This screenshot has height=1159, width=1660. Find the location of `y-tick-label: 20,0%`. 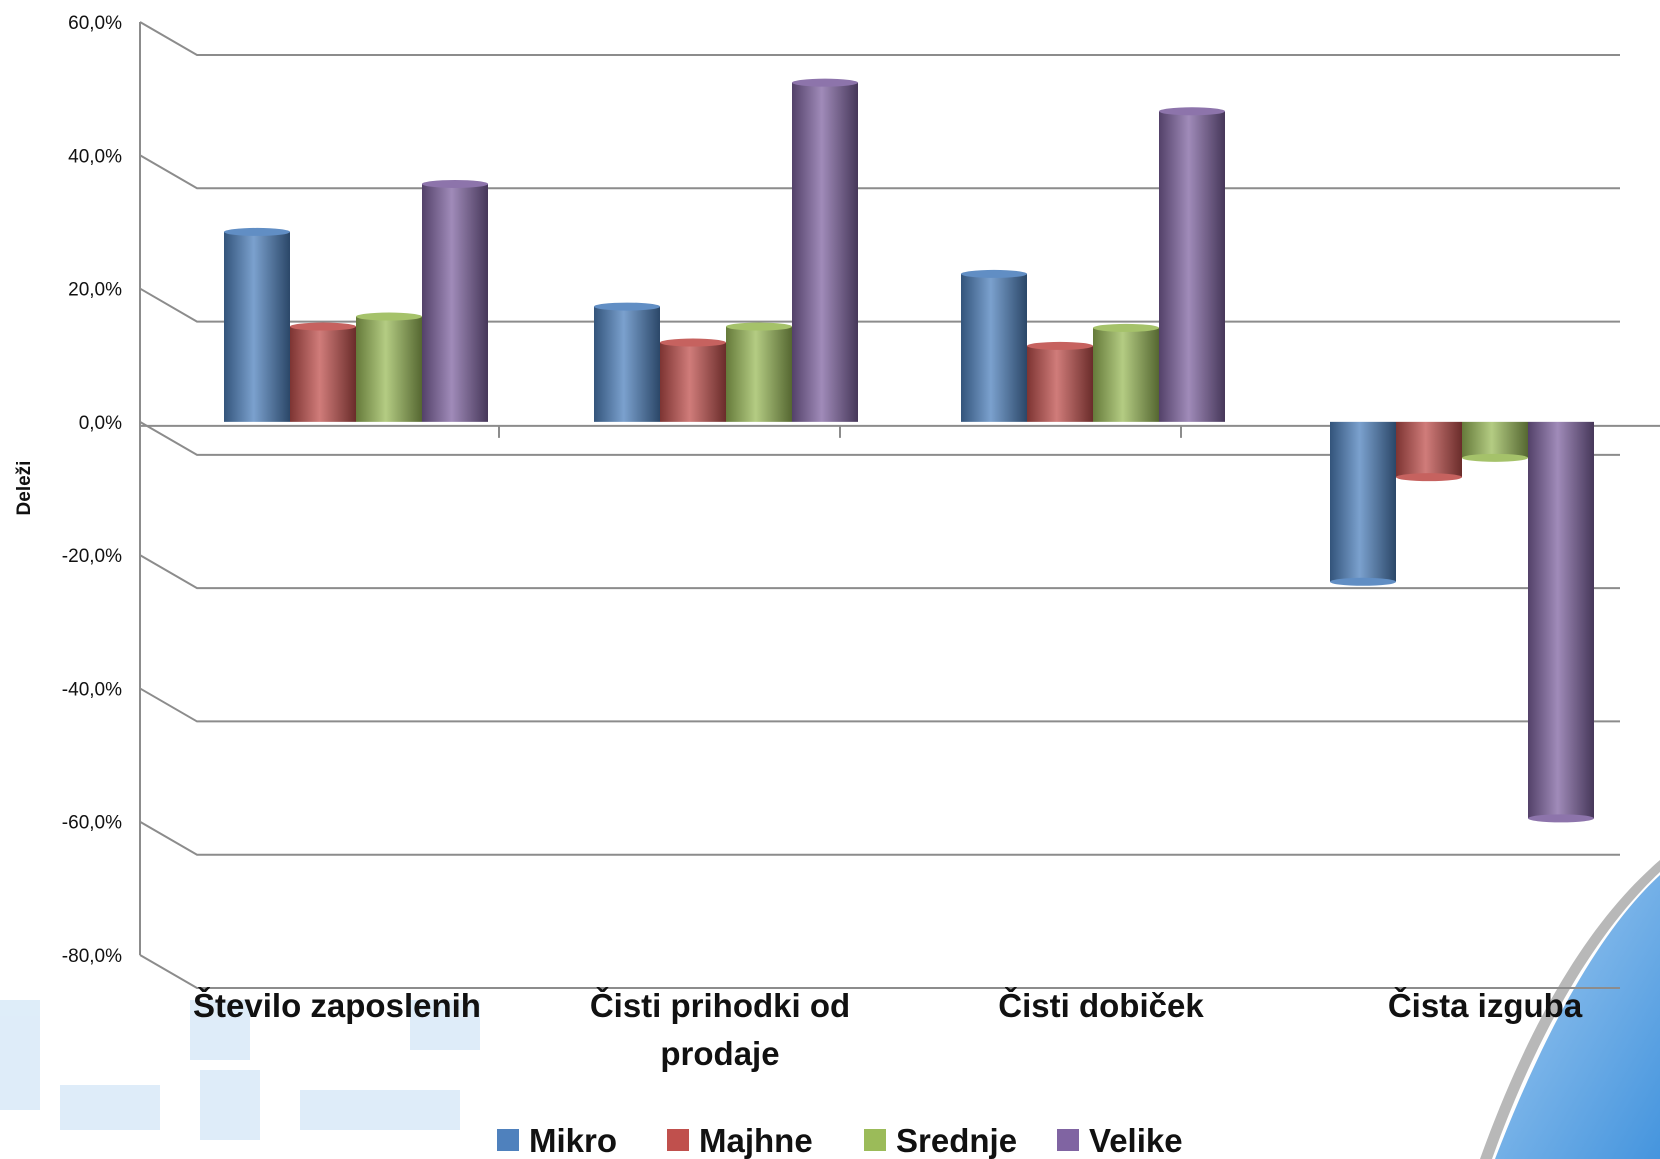

y-tick-label: 20,0% is located at coordinates (95, 290).